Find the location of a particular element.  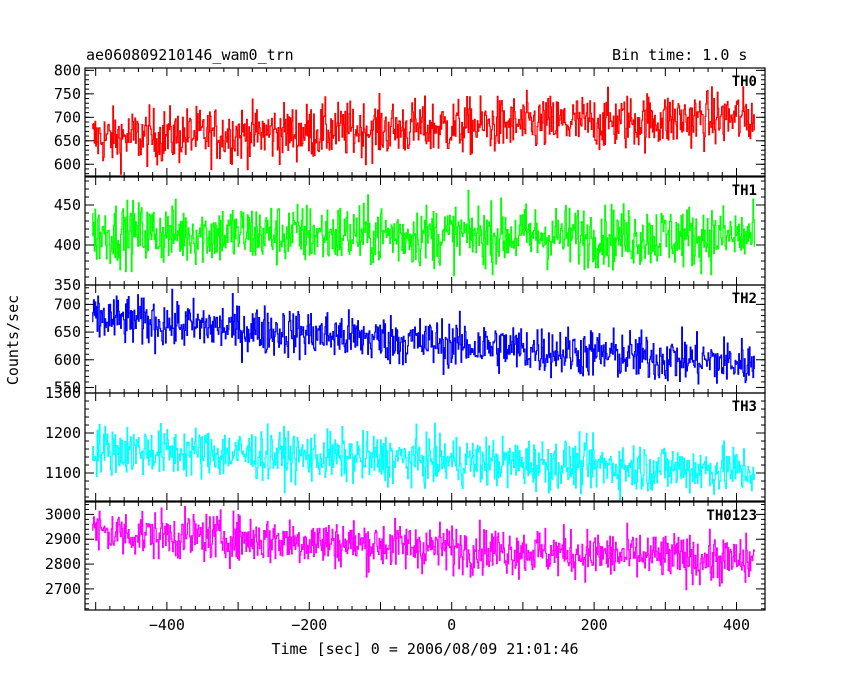

panel-frame-th3 is located at coordinates (425, 447).